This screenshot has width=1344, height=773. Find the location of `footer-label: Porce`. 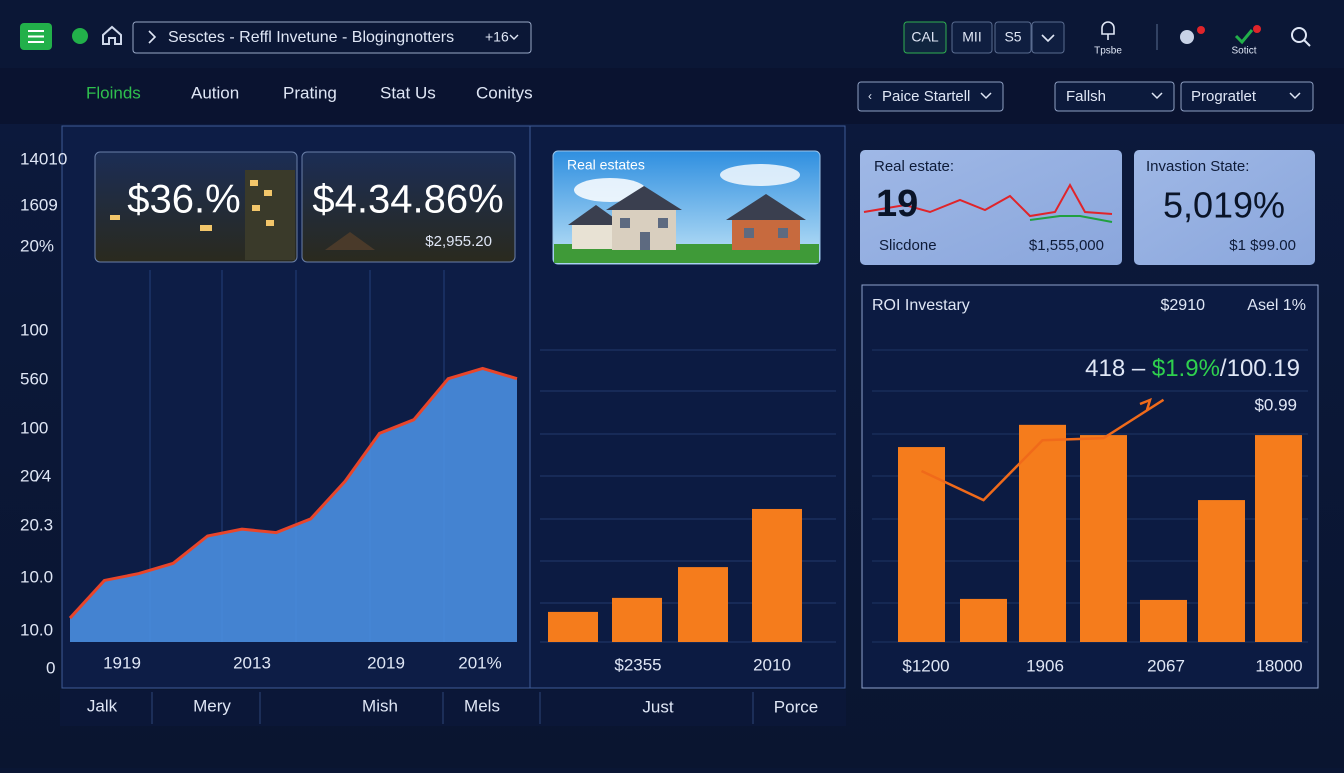

footer-label: Porce is located at coordinates (796, 706).